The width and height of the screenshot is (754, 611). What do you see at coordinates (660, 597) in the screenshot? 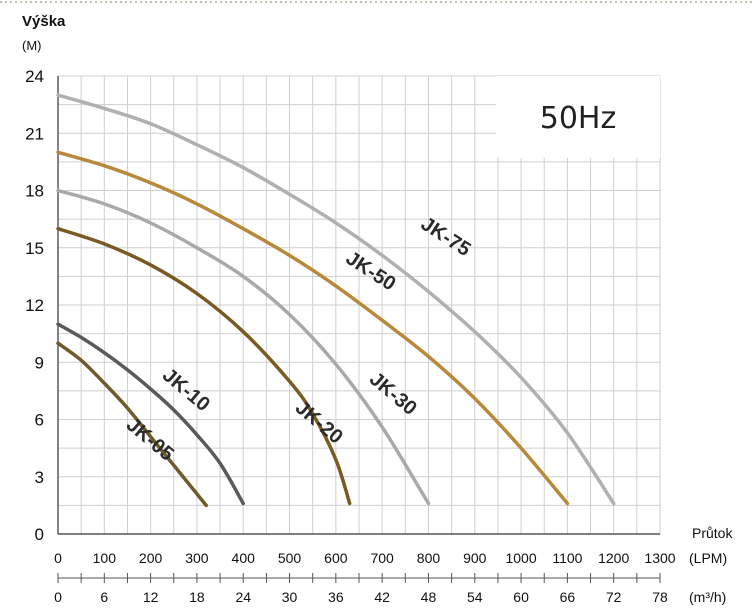
I see `secondary-x-tick-label: 78` at bounding box center [660, 597].